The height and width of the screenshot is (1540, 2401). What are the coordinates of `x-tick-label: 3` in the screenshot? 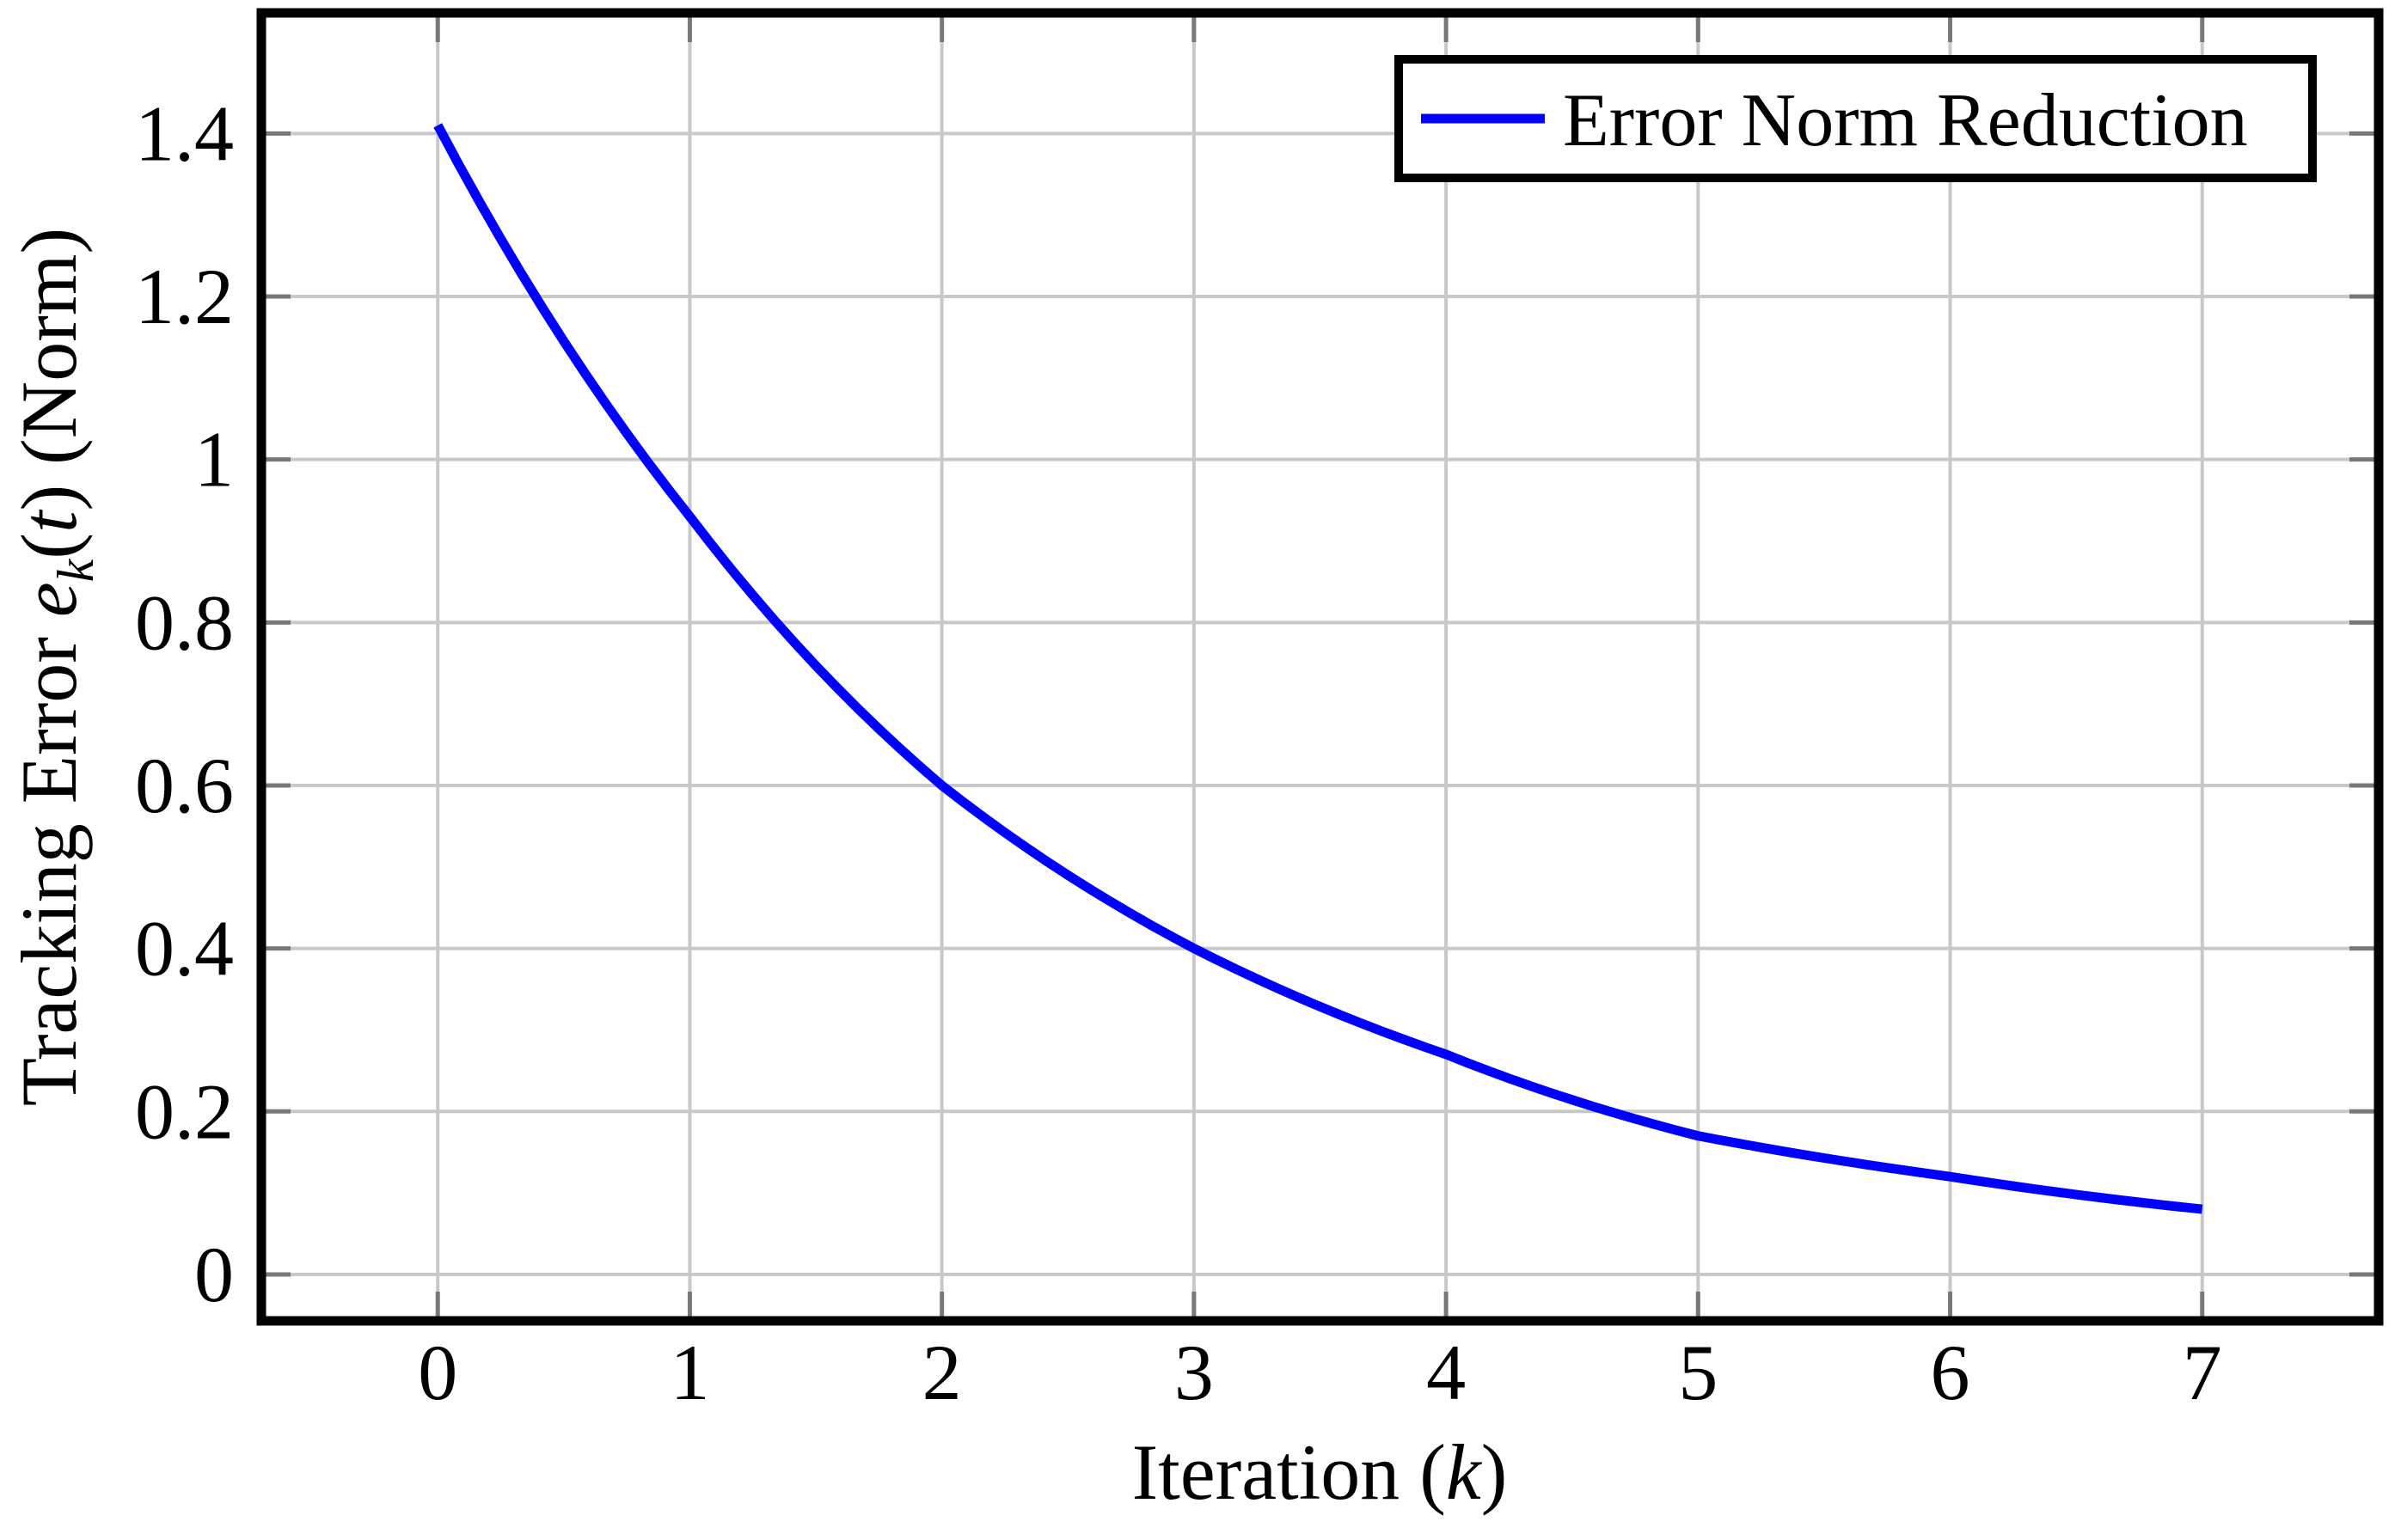 It's located at (1194, 1372).